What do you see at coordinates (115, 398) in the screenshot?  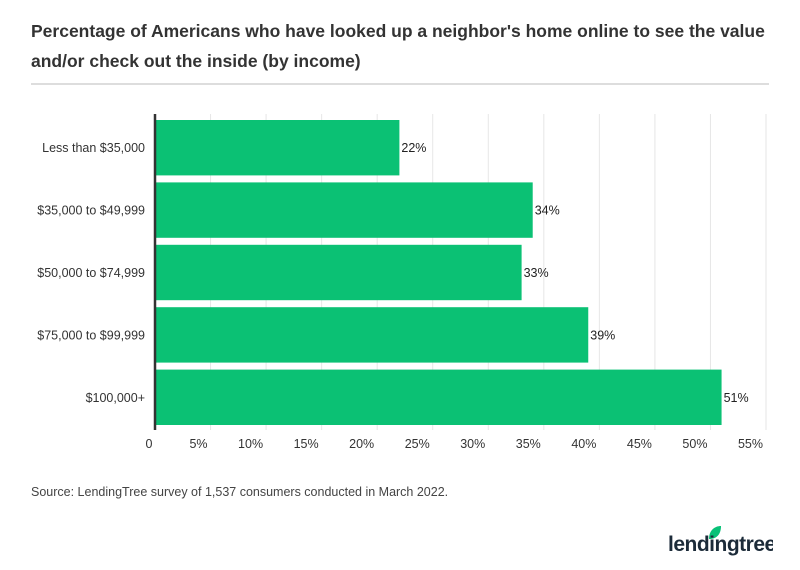 I see `category-label: $100,000+` at bounding box center [115, 398].